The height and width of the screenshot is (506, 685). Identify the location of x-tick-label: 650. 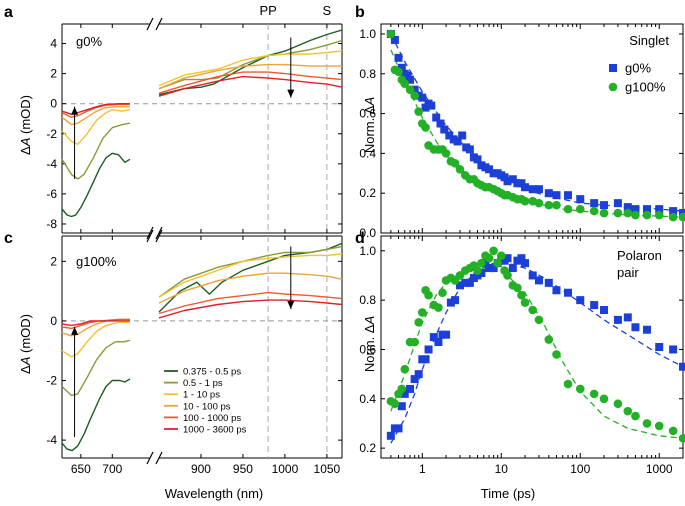
(81, 469).